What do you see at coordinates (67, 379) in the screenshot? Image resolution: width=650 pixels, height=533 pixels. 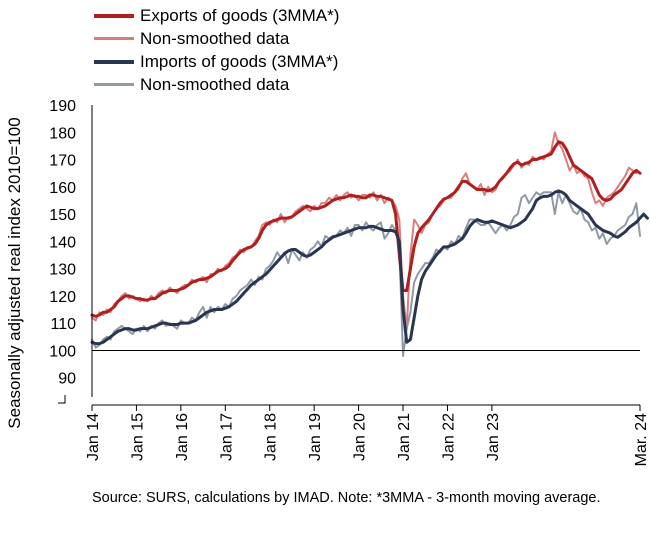 I see `y-tick-label: 90` at bounding box center [67, 379].